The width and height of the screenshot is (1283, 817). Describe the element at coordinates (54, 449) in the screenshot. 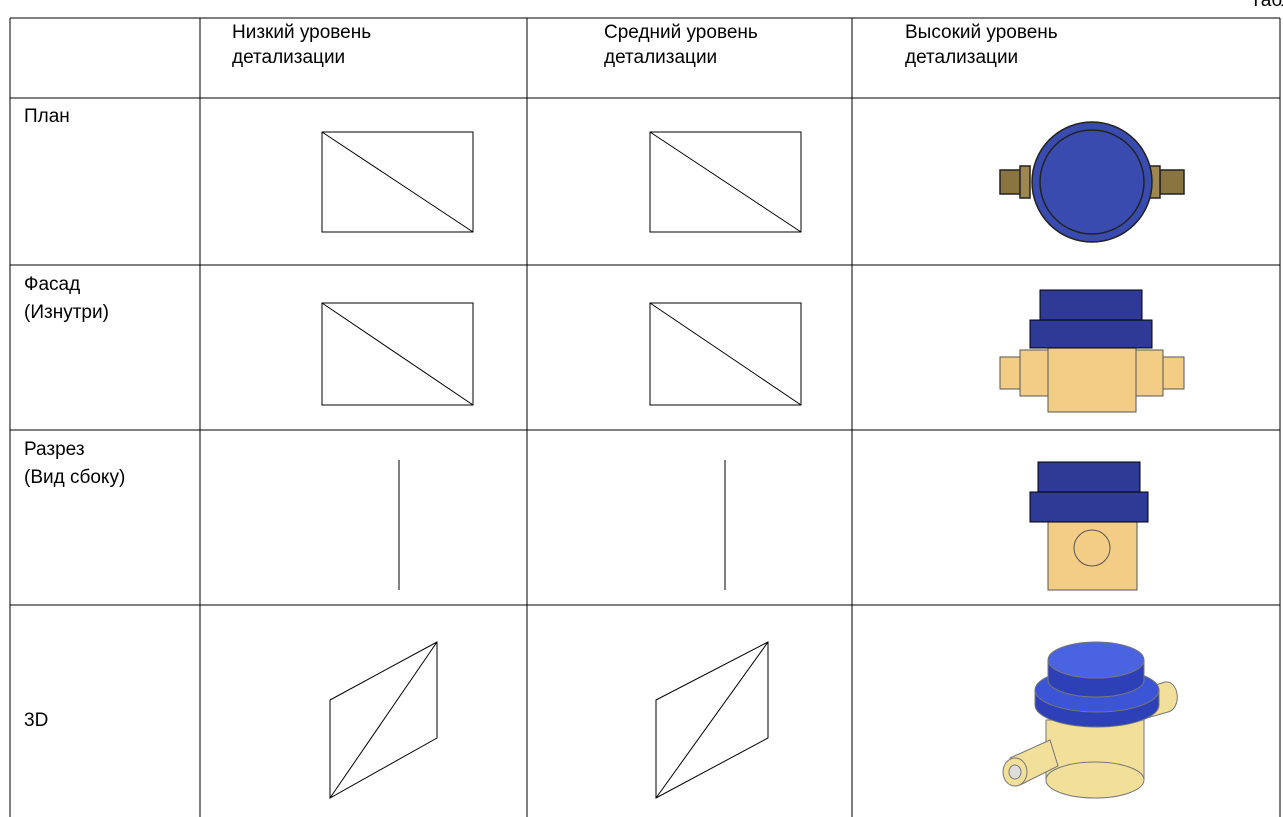

I see `row-header: Разрез` at that location.